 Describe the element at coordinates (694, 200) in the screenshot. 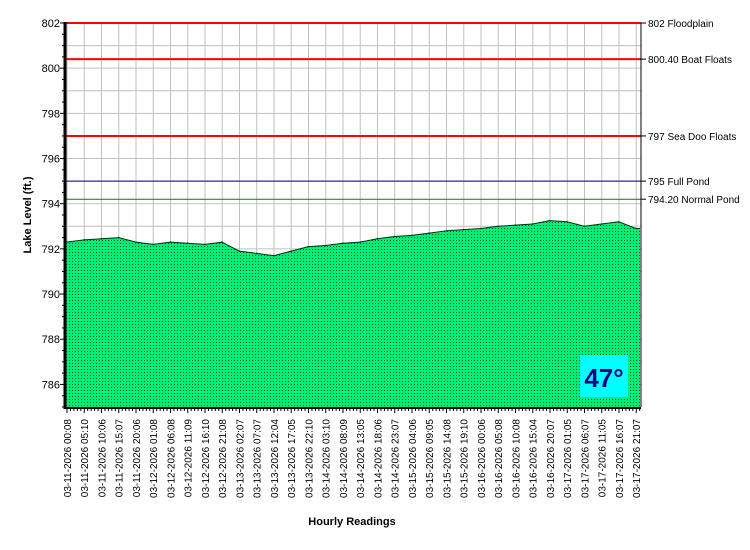

I see `reference-label: 794.20 Normal Pond` at that location.